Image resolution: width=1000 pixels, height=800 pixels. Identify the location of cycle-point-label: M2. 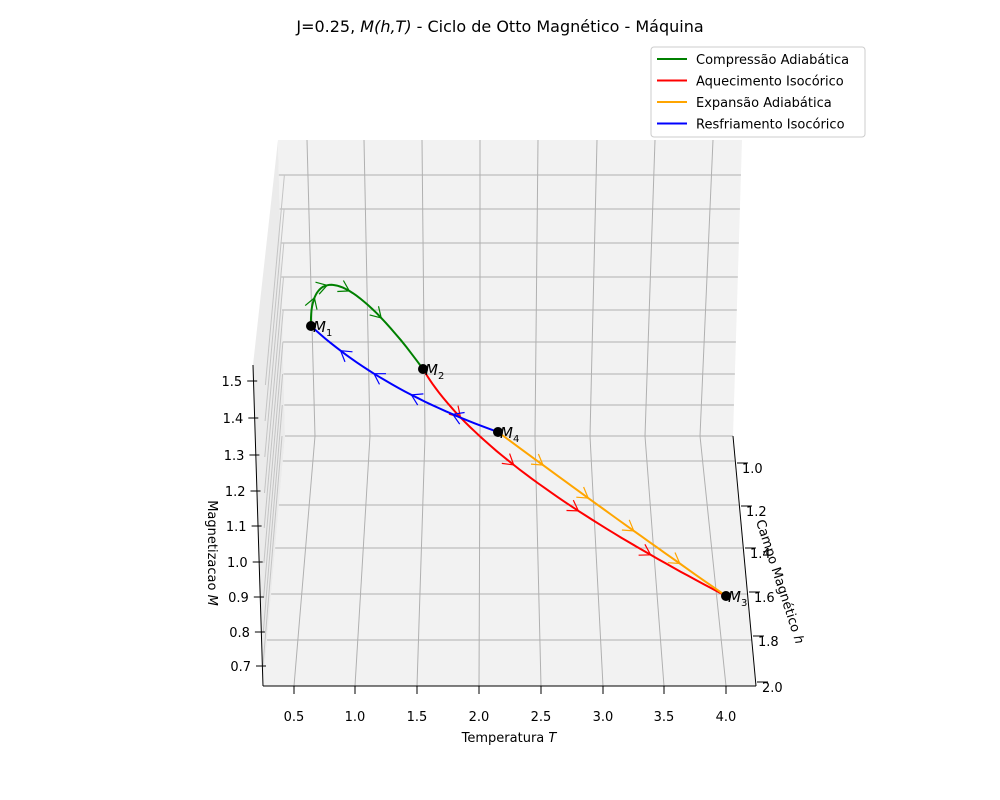
(434, 371).